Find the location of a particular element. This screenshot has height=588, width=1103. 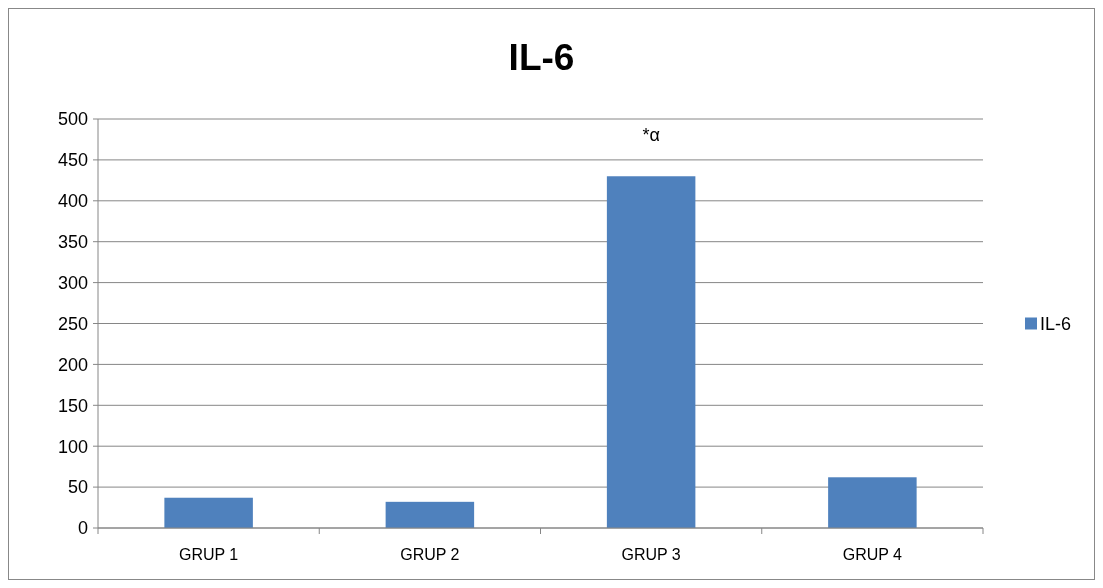

y-tick-label: 0 is located at coordinates (82, 528).